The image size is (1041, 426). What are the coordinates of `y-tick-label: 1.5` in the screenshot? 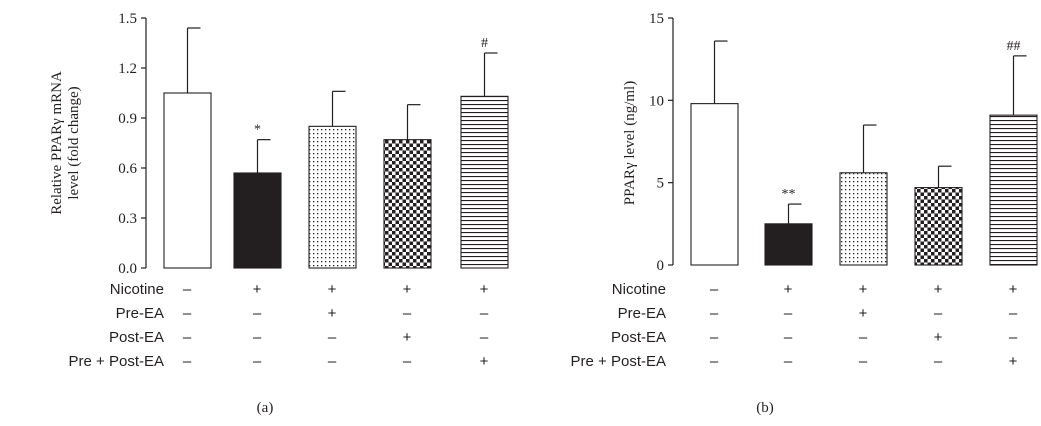 It's located at (127, 19).